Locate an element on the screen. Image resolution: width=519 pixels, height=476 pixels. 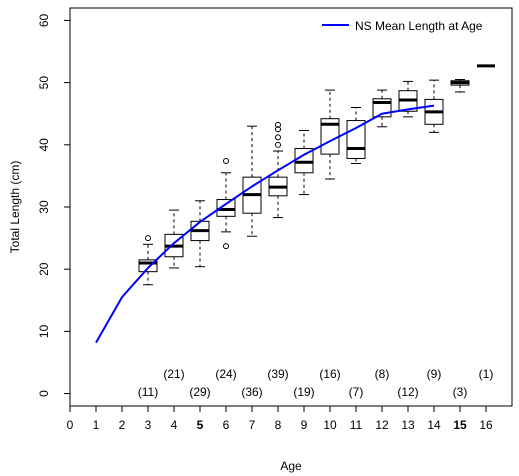
x-axis: 0 1 2 3 4 5 6 7 8 9 10 11 12 13 14 15 16 is located at coordinates (280, 419).